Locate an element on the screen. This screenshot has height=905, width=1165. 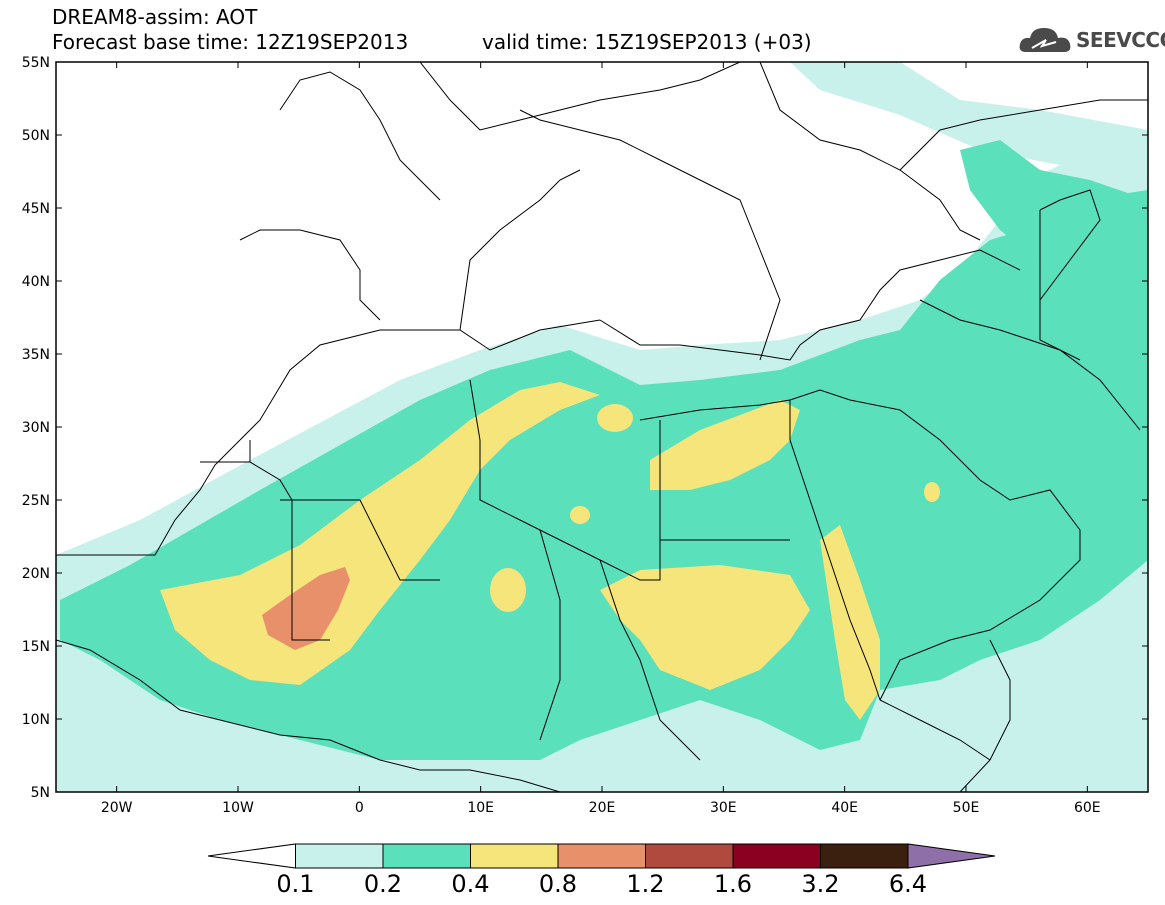
cloud-icon is located at coordinates (1045, 40).